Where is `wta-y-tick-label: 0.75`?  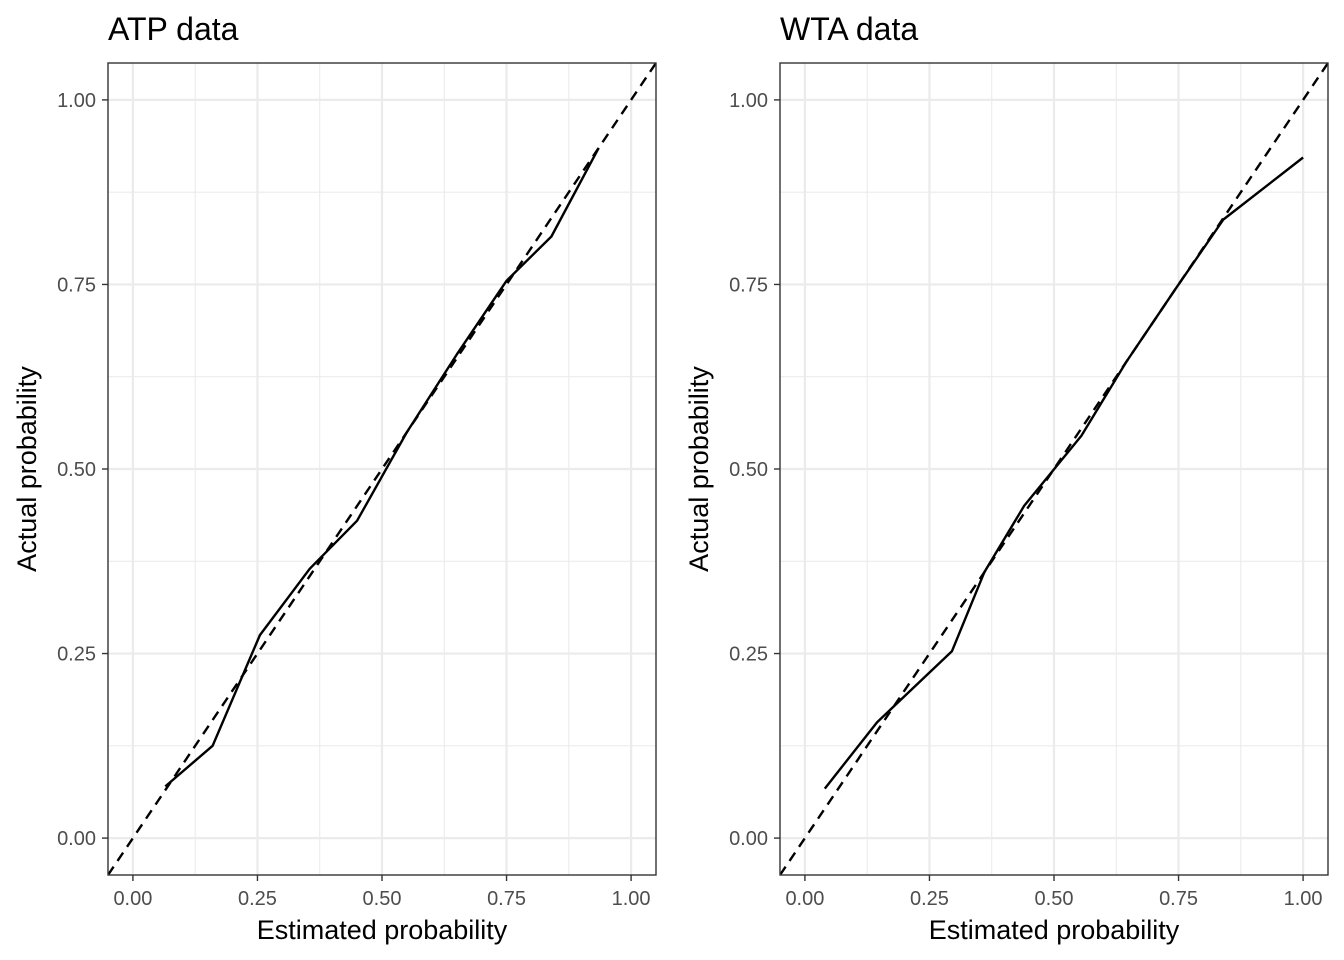 wta-y-tick-label: 0.75 is located at coordinates (748, 285).